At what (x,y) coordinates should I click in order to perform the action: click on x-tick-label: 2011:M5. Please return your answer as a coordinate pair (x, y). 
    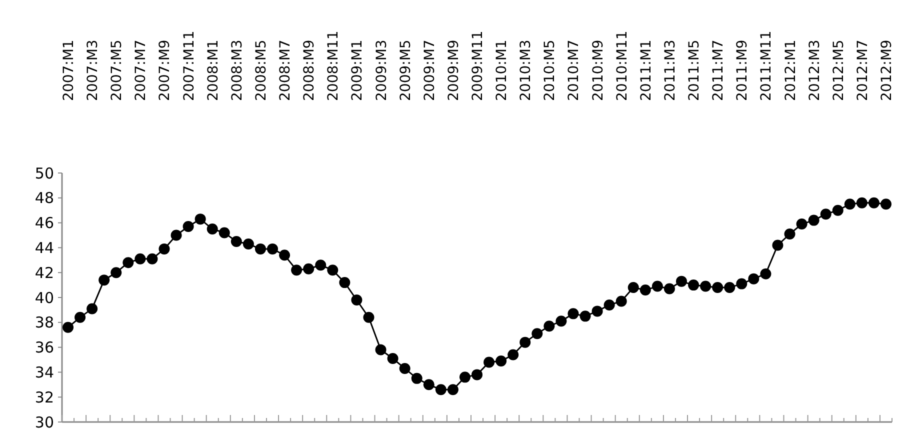
    Looking at the image, I should click on (694, 70).